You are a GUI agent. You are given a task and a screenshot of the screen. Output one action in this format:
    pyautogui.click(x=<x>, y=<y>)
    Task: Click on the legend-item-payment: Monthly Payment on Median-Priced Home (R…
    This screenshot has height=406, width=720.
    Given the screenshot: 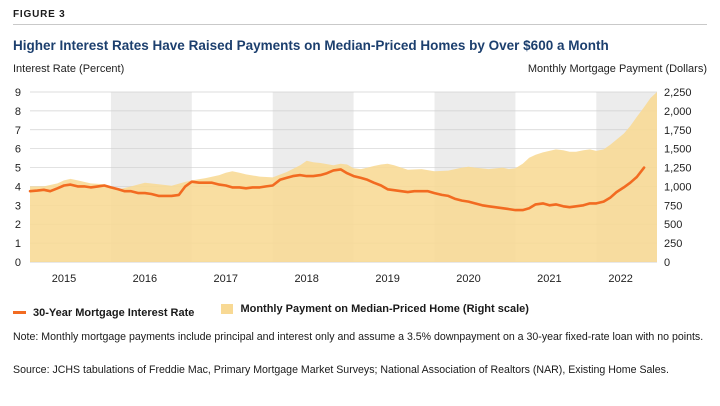 What is the action you would take?
    pyautogui.click(x=375, y=309)
    